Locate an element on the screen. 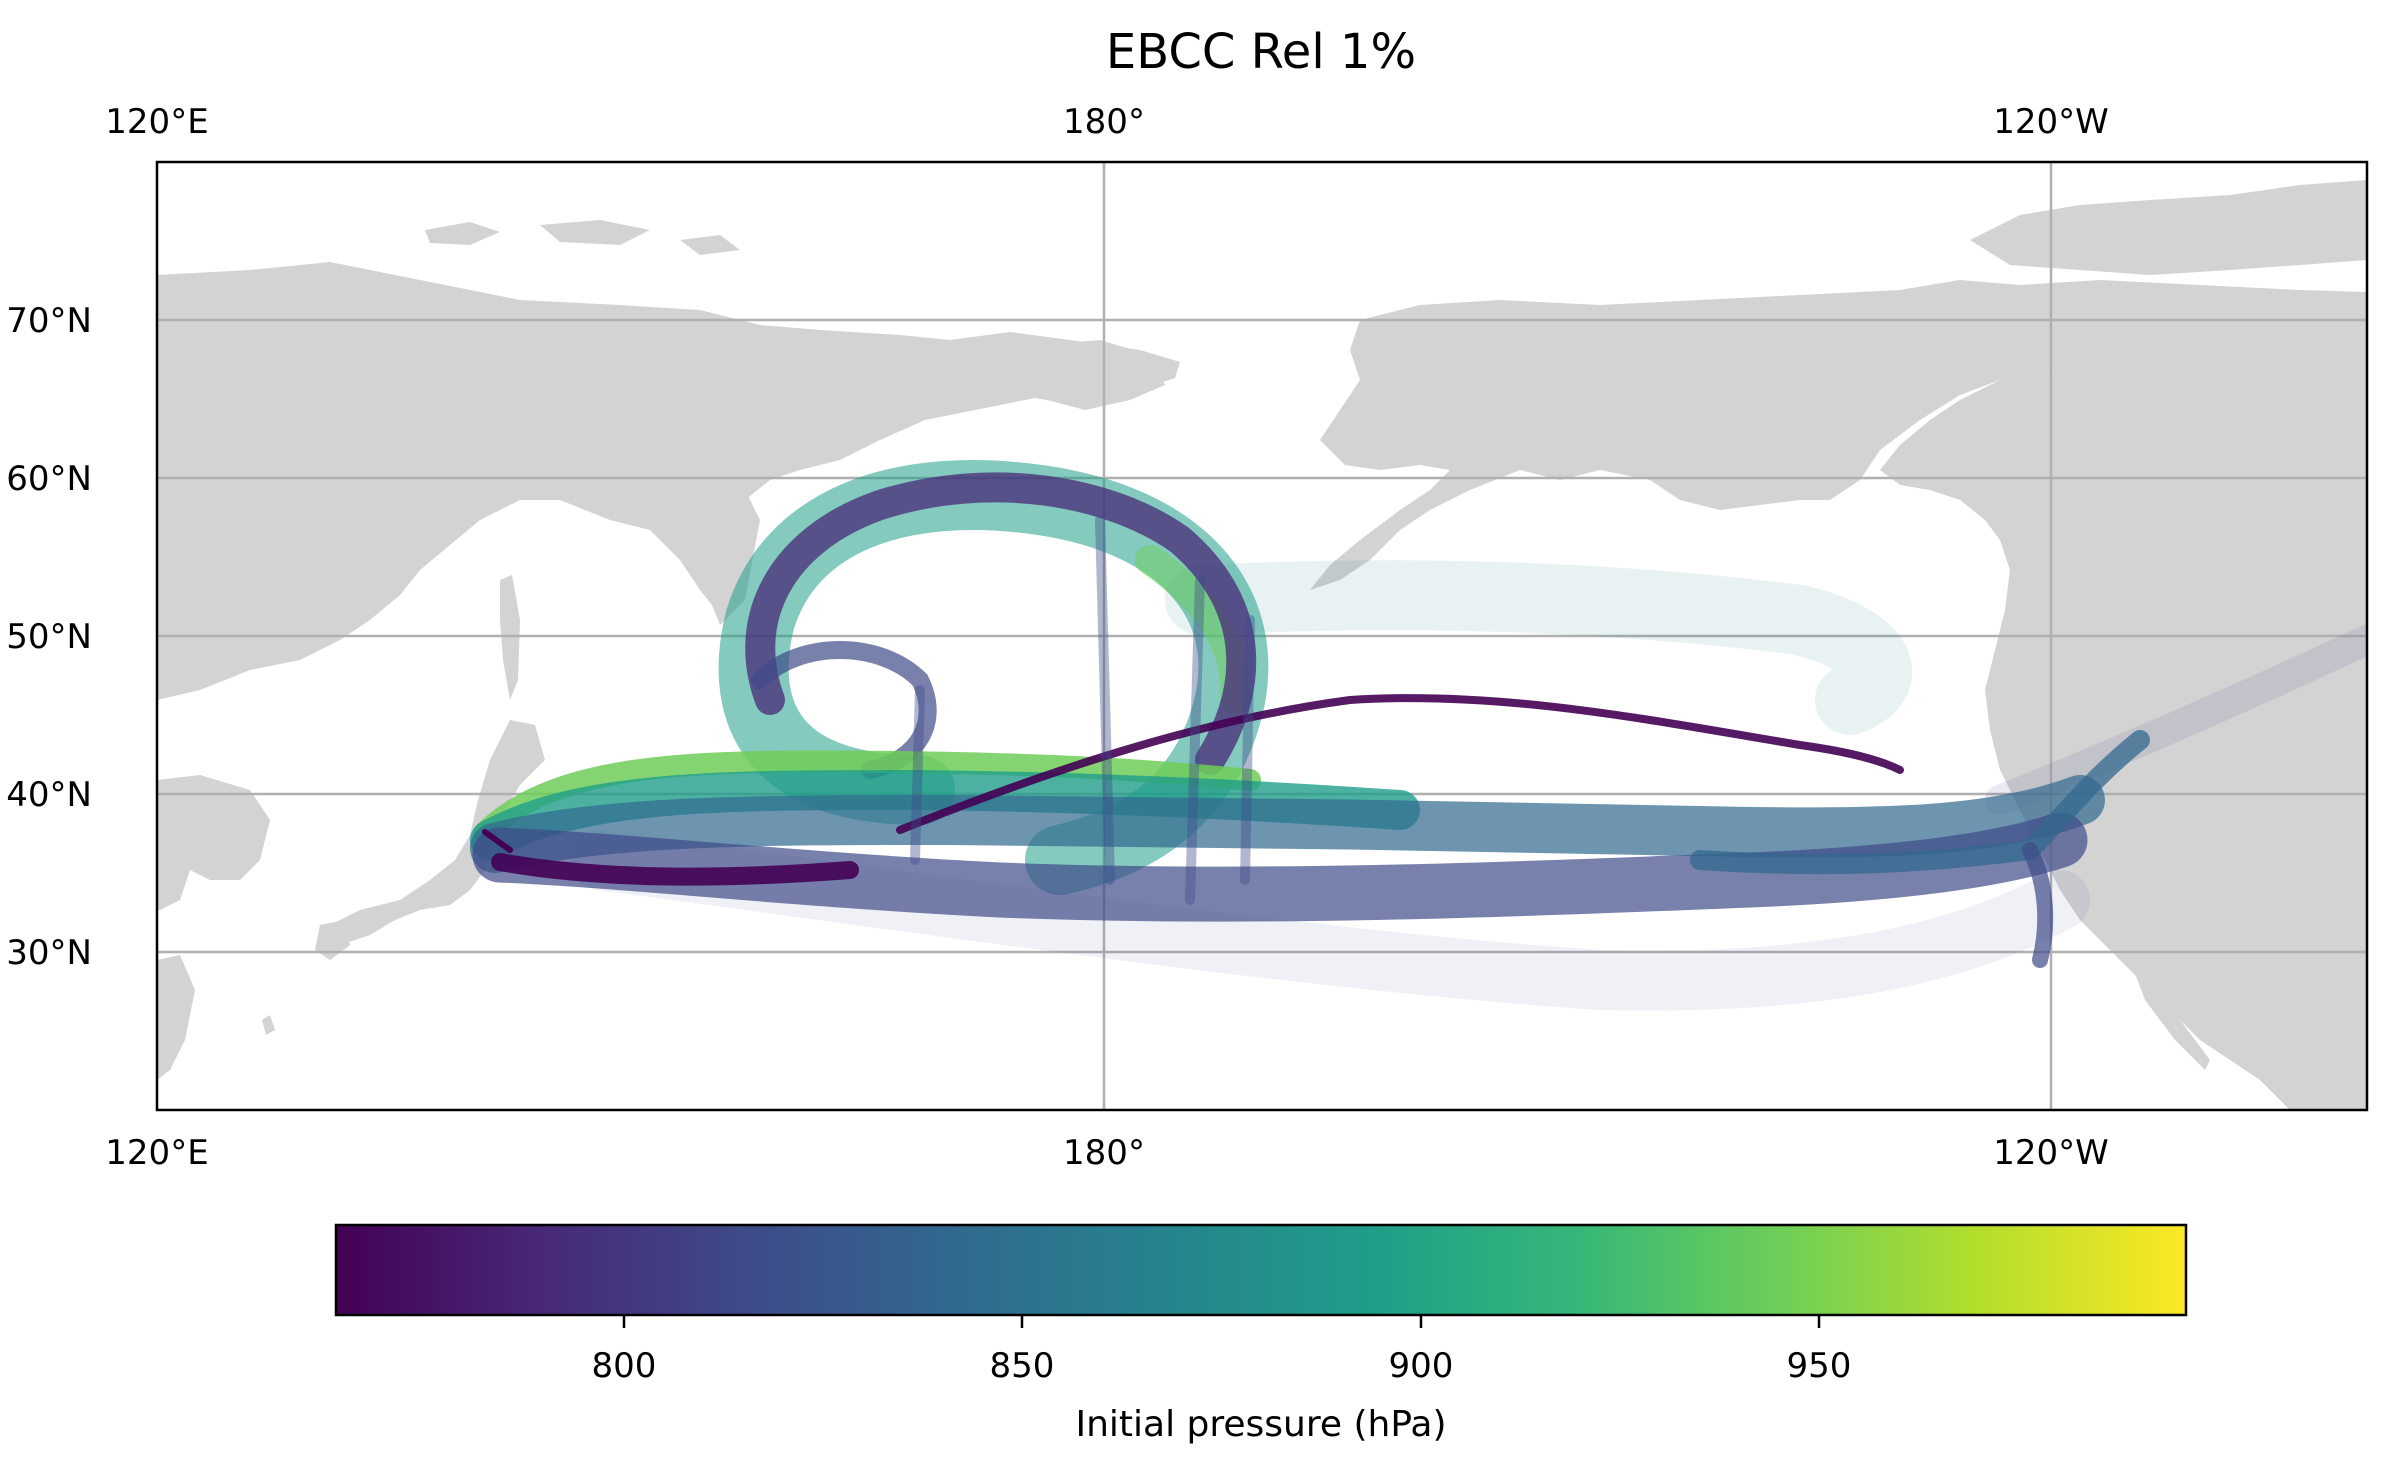  trajectory-faint-north is located at coordinates (1539, 647).